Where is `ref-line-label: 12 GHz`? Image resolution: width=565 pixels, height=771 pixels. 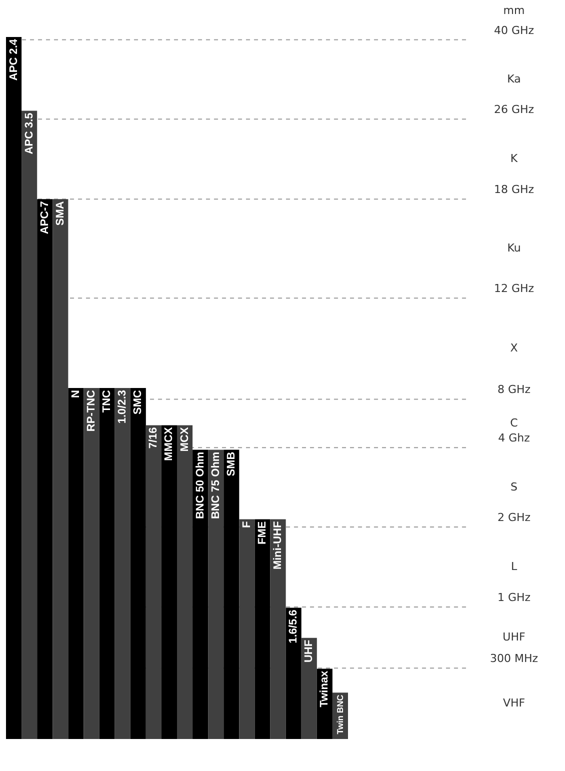 ref-line-label: 12 GHz is located at coordinates (514, 289).